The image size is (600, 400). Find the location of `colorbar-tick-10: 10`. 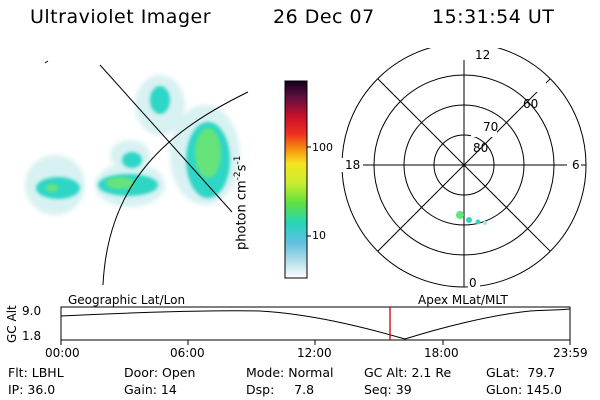

colorbar-tick-10: 10 is located at coordinates (319, 235).